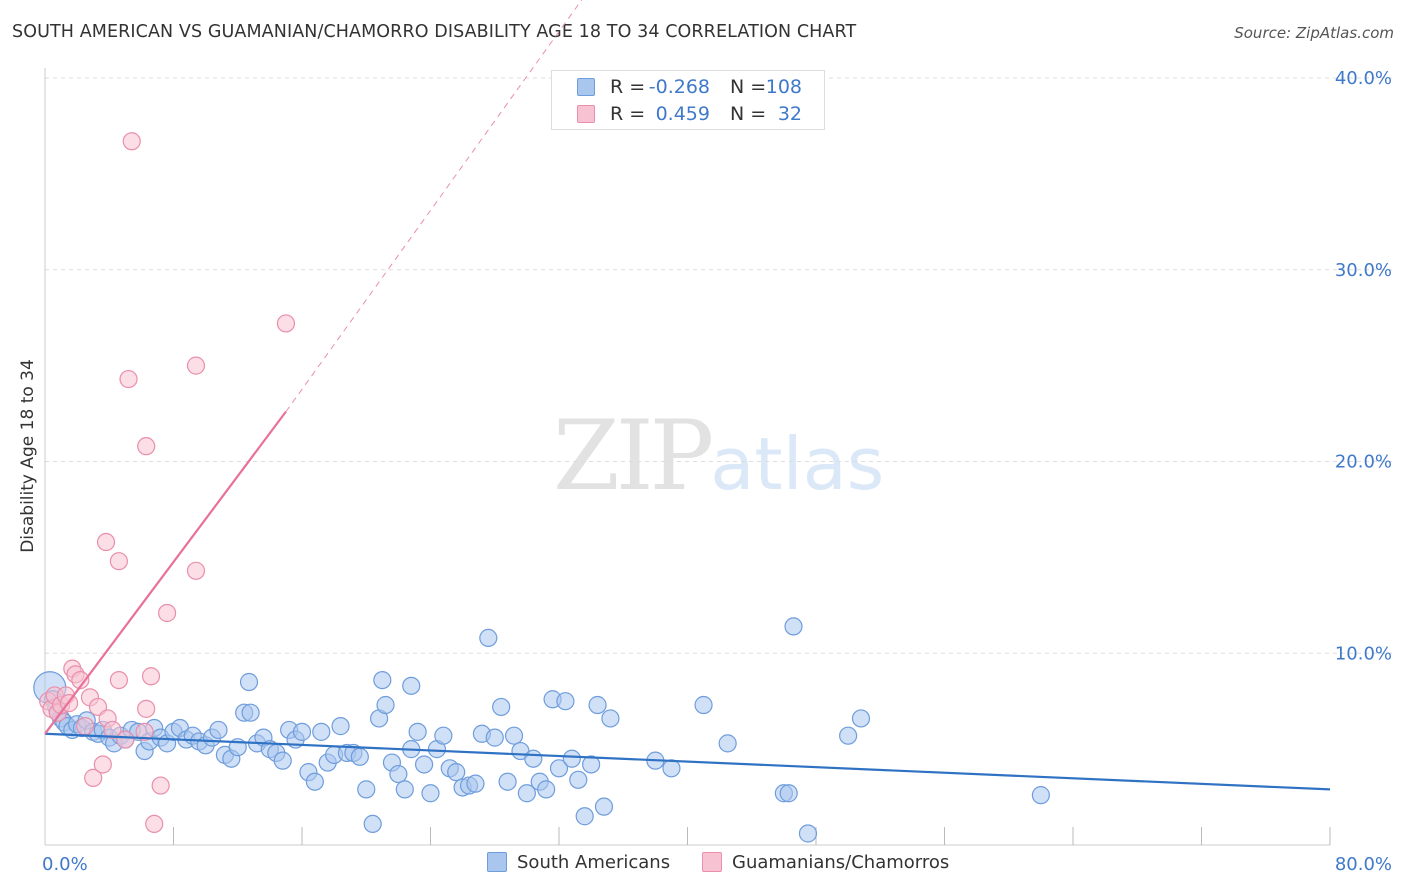 The height and width of the screenshot is (892, 1406). I want to click on legend-row-guamanians: R = 0.459 N = 32, so click(689, 114).